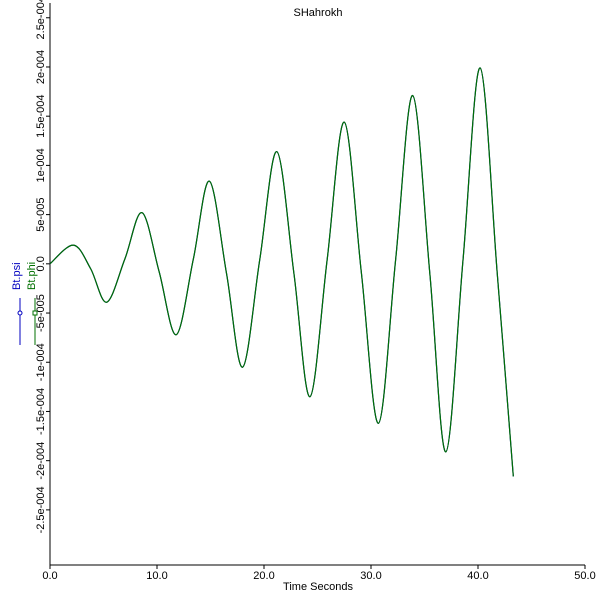 The height and width of the screenshot is (600, 598). What do you see at coordinates (41, 263) in the screenshot?
I see `y-tick-label: 0.0` at bounding box center [41, 263].